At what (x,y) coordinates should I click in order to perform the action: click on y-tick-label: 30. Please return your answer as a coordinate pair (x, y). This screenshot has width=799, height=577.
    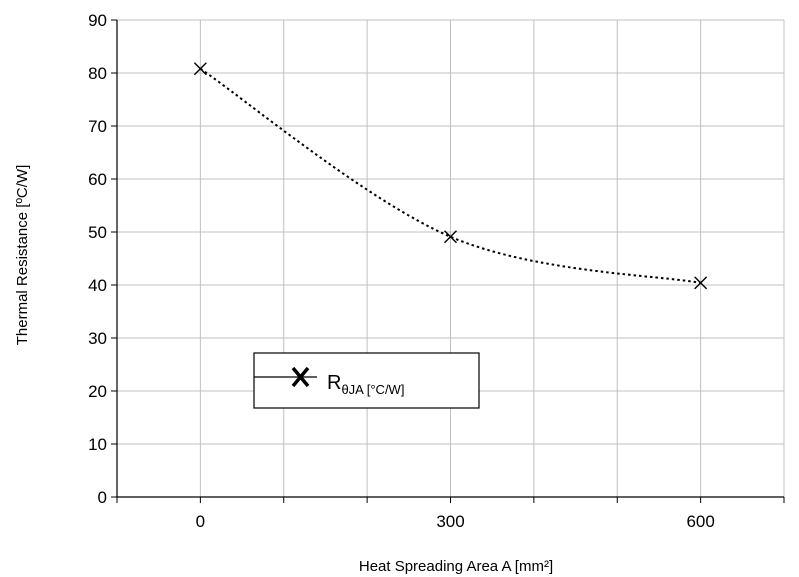
    Looking at the image, I should click on (97, 338).